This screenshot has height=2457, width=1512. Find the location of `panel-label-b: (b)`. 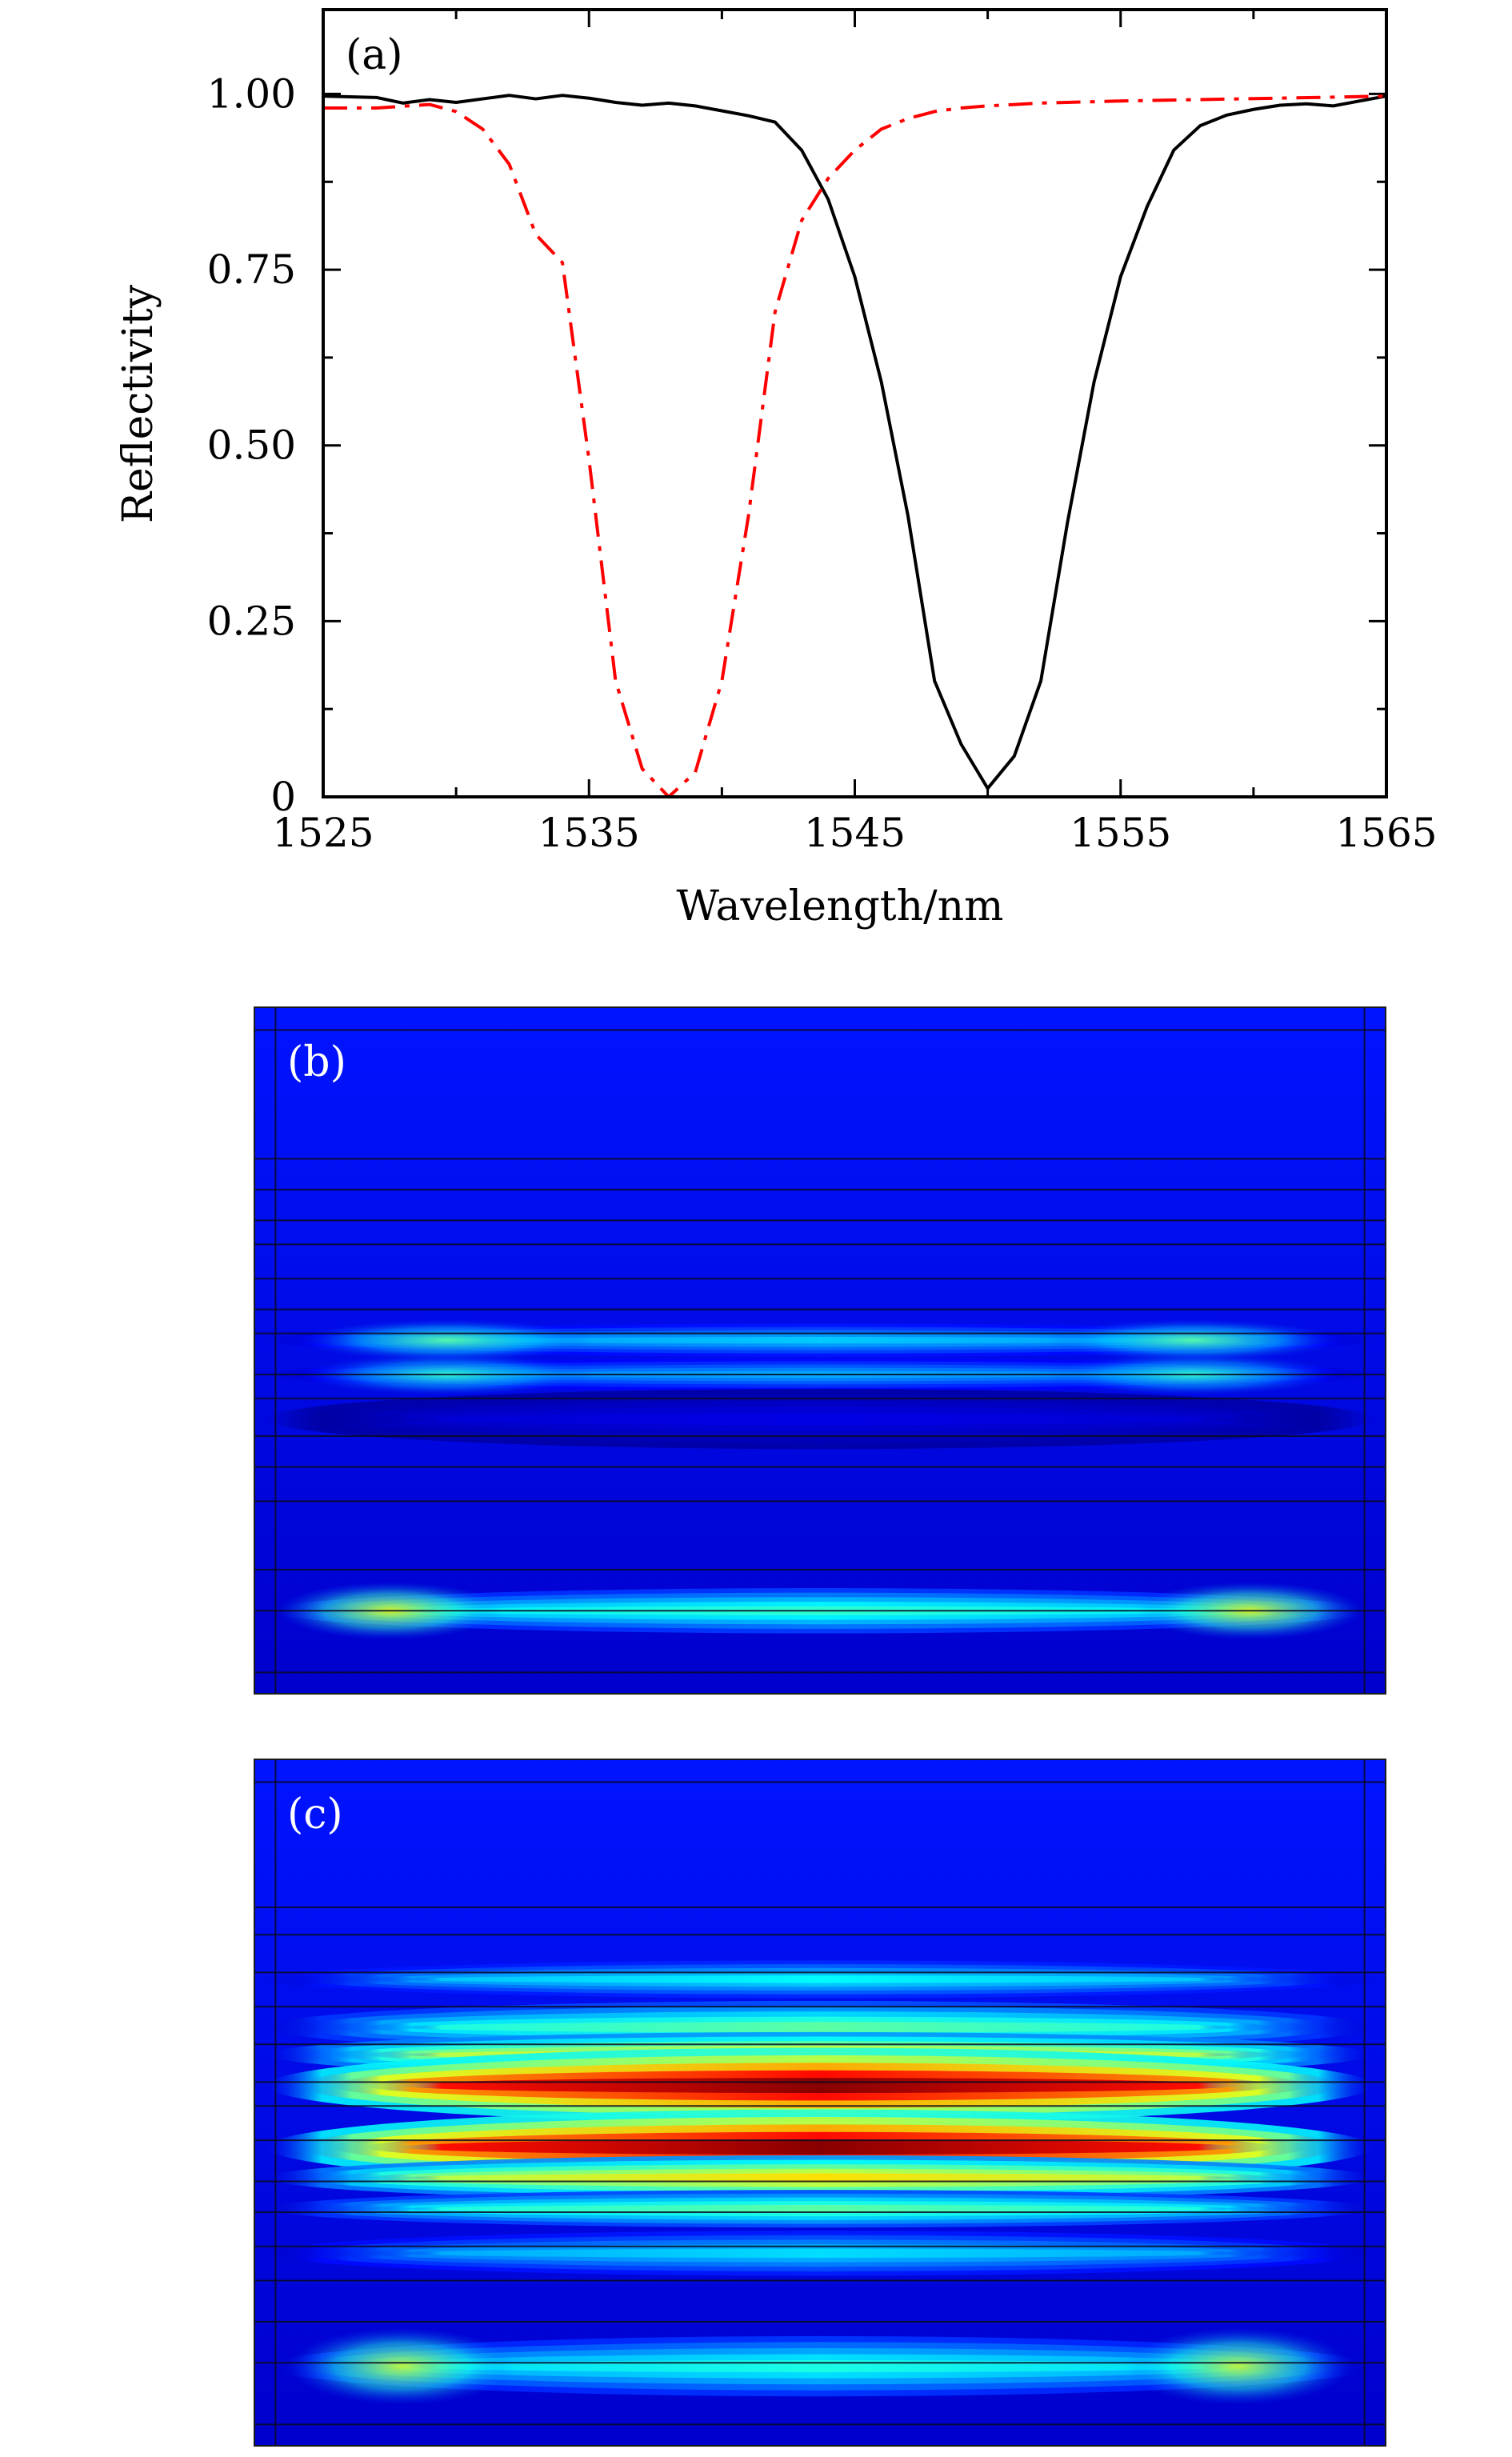

panel-label-b: (b) is located at coordinates (316, 1062).